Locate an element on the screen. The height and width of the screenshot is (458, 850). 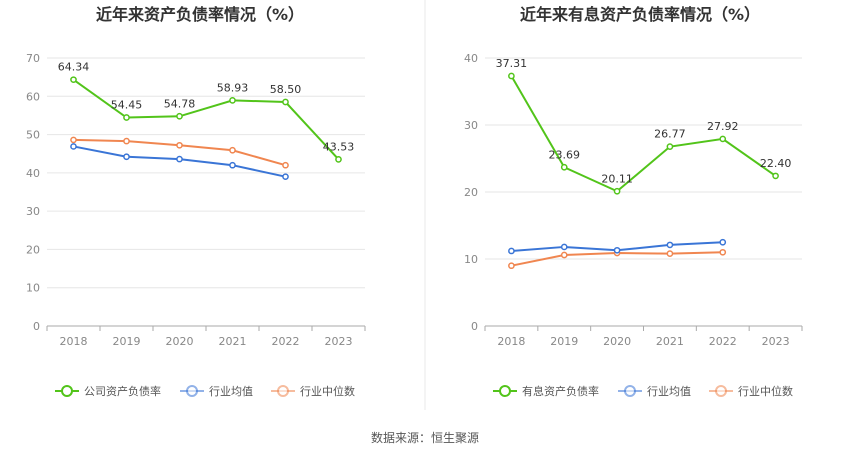
right-y-tick-label: 20 is located at coordinates (471, 192).